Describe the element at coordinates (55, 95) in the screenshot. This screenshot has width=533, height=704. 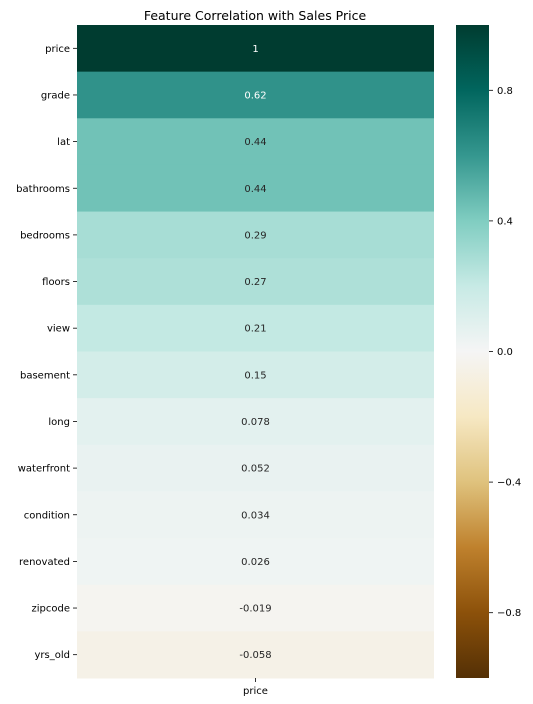
I see `y-tick-label: grade` at that location.